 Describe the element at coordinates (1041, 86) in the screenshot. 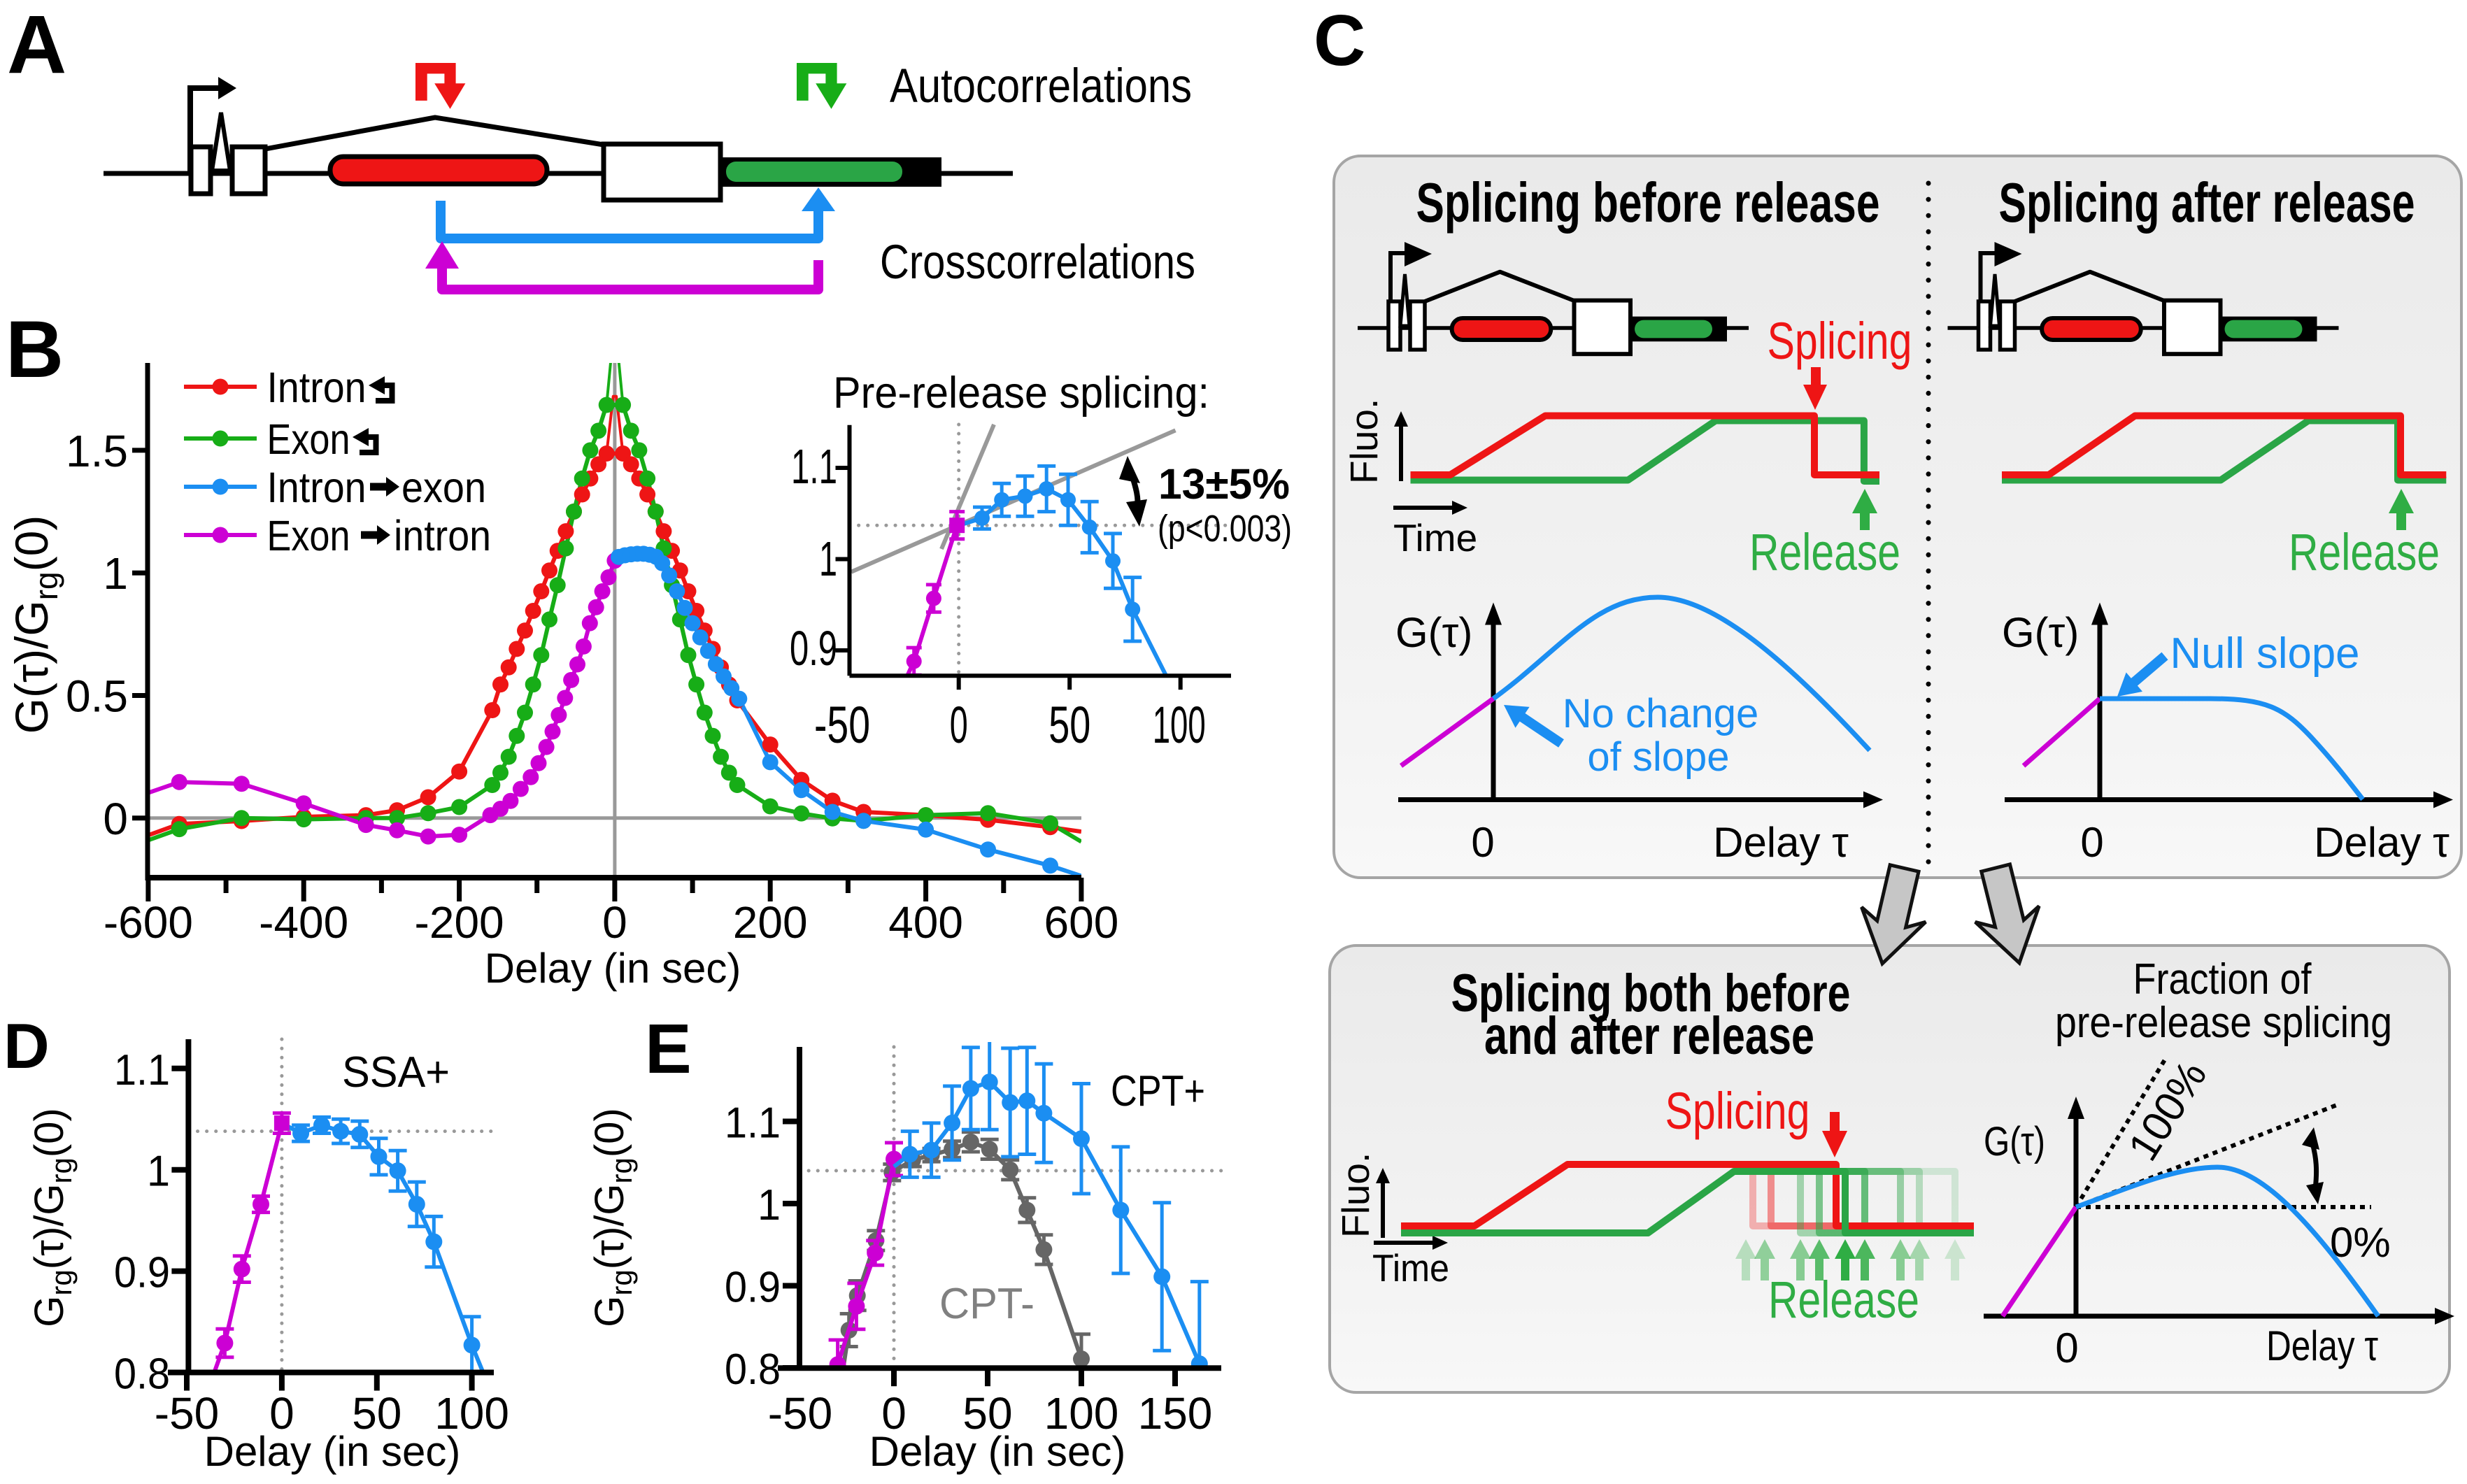

I see `svg-text: Autocorrelations` at that location.